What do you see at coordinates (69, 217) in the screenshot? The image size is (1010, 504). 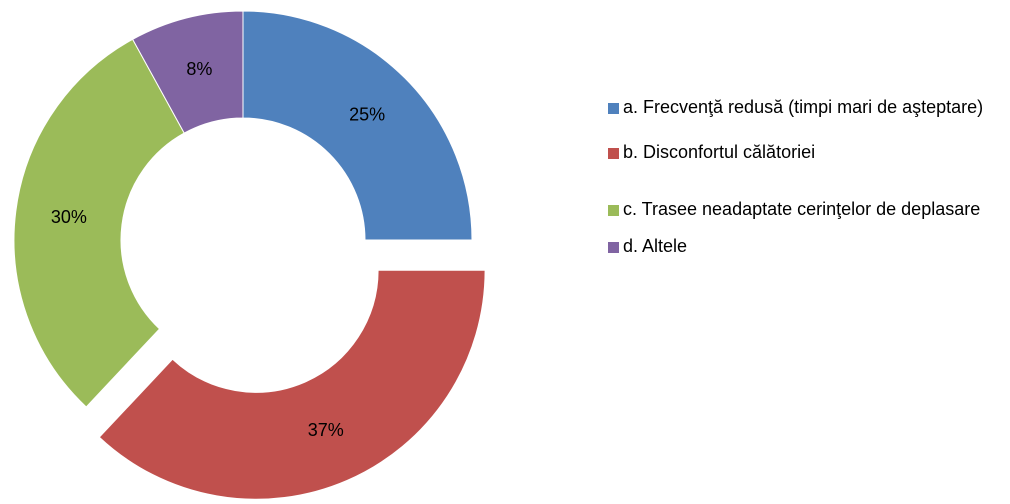 I see `data-label: 30%` at bounding box center [69, 217].